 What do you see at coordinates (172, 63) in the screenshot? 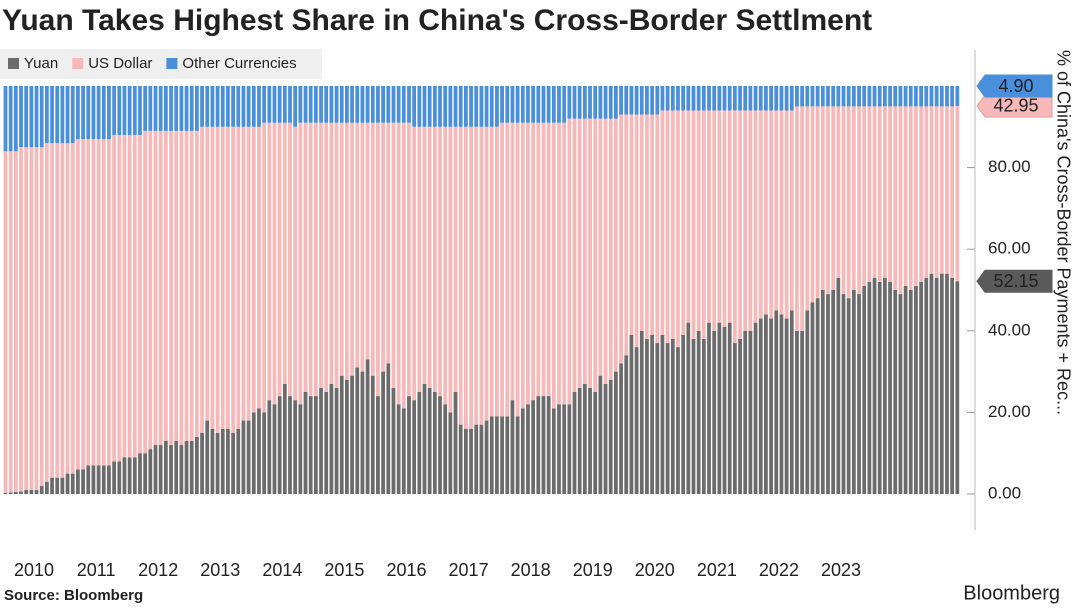
I see `legend-swatch` at bounding box center [172, 63].